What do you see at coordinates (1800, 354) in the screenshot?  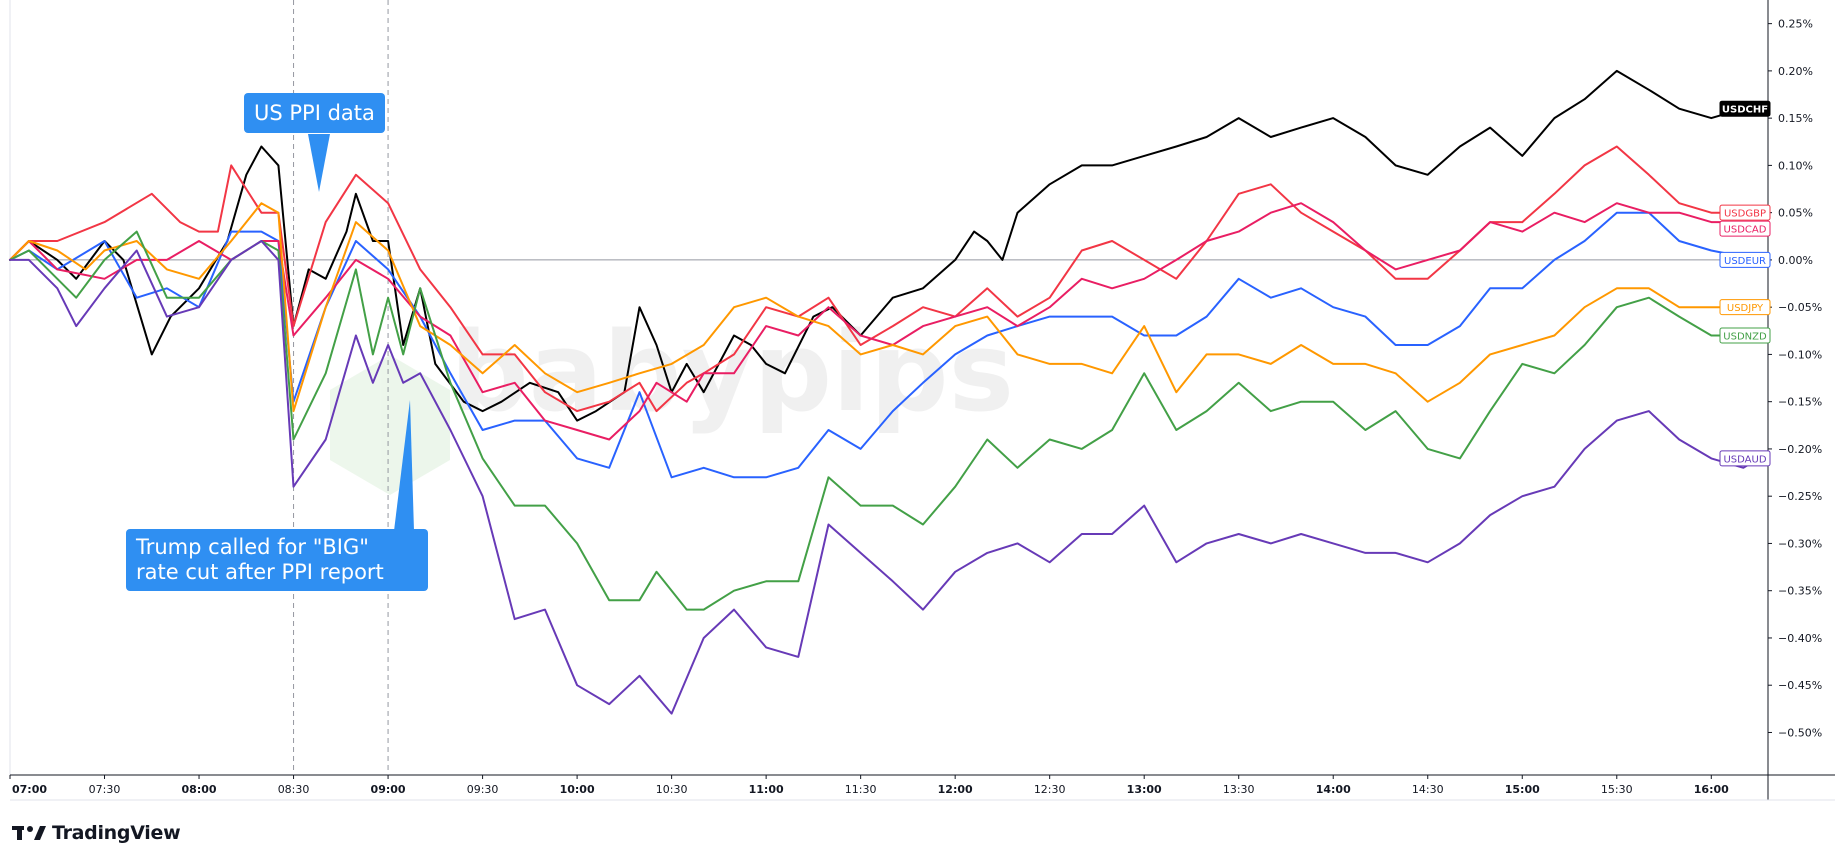 I see `y-tick-label: −0.10%` at bounding box center [1800, 354].